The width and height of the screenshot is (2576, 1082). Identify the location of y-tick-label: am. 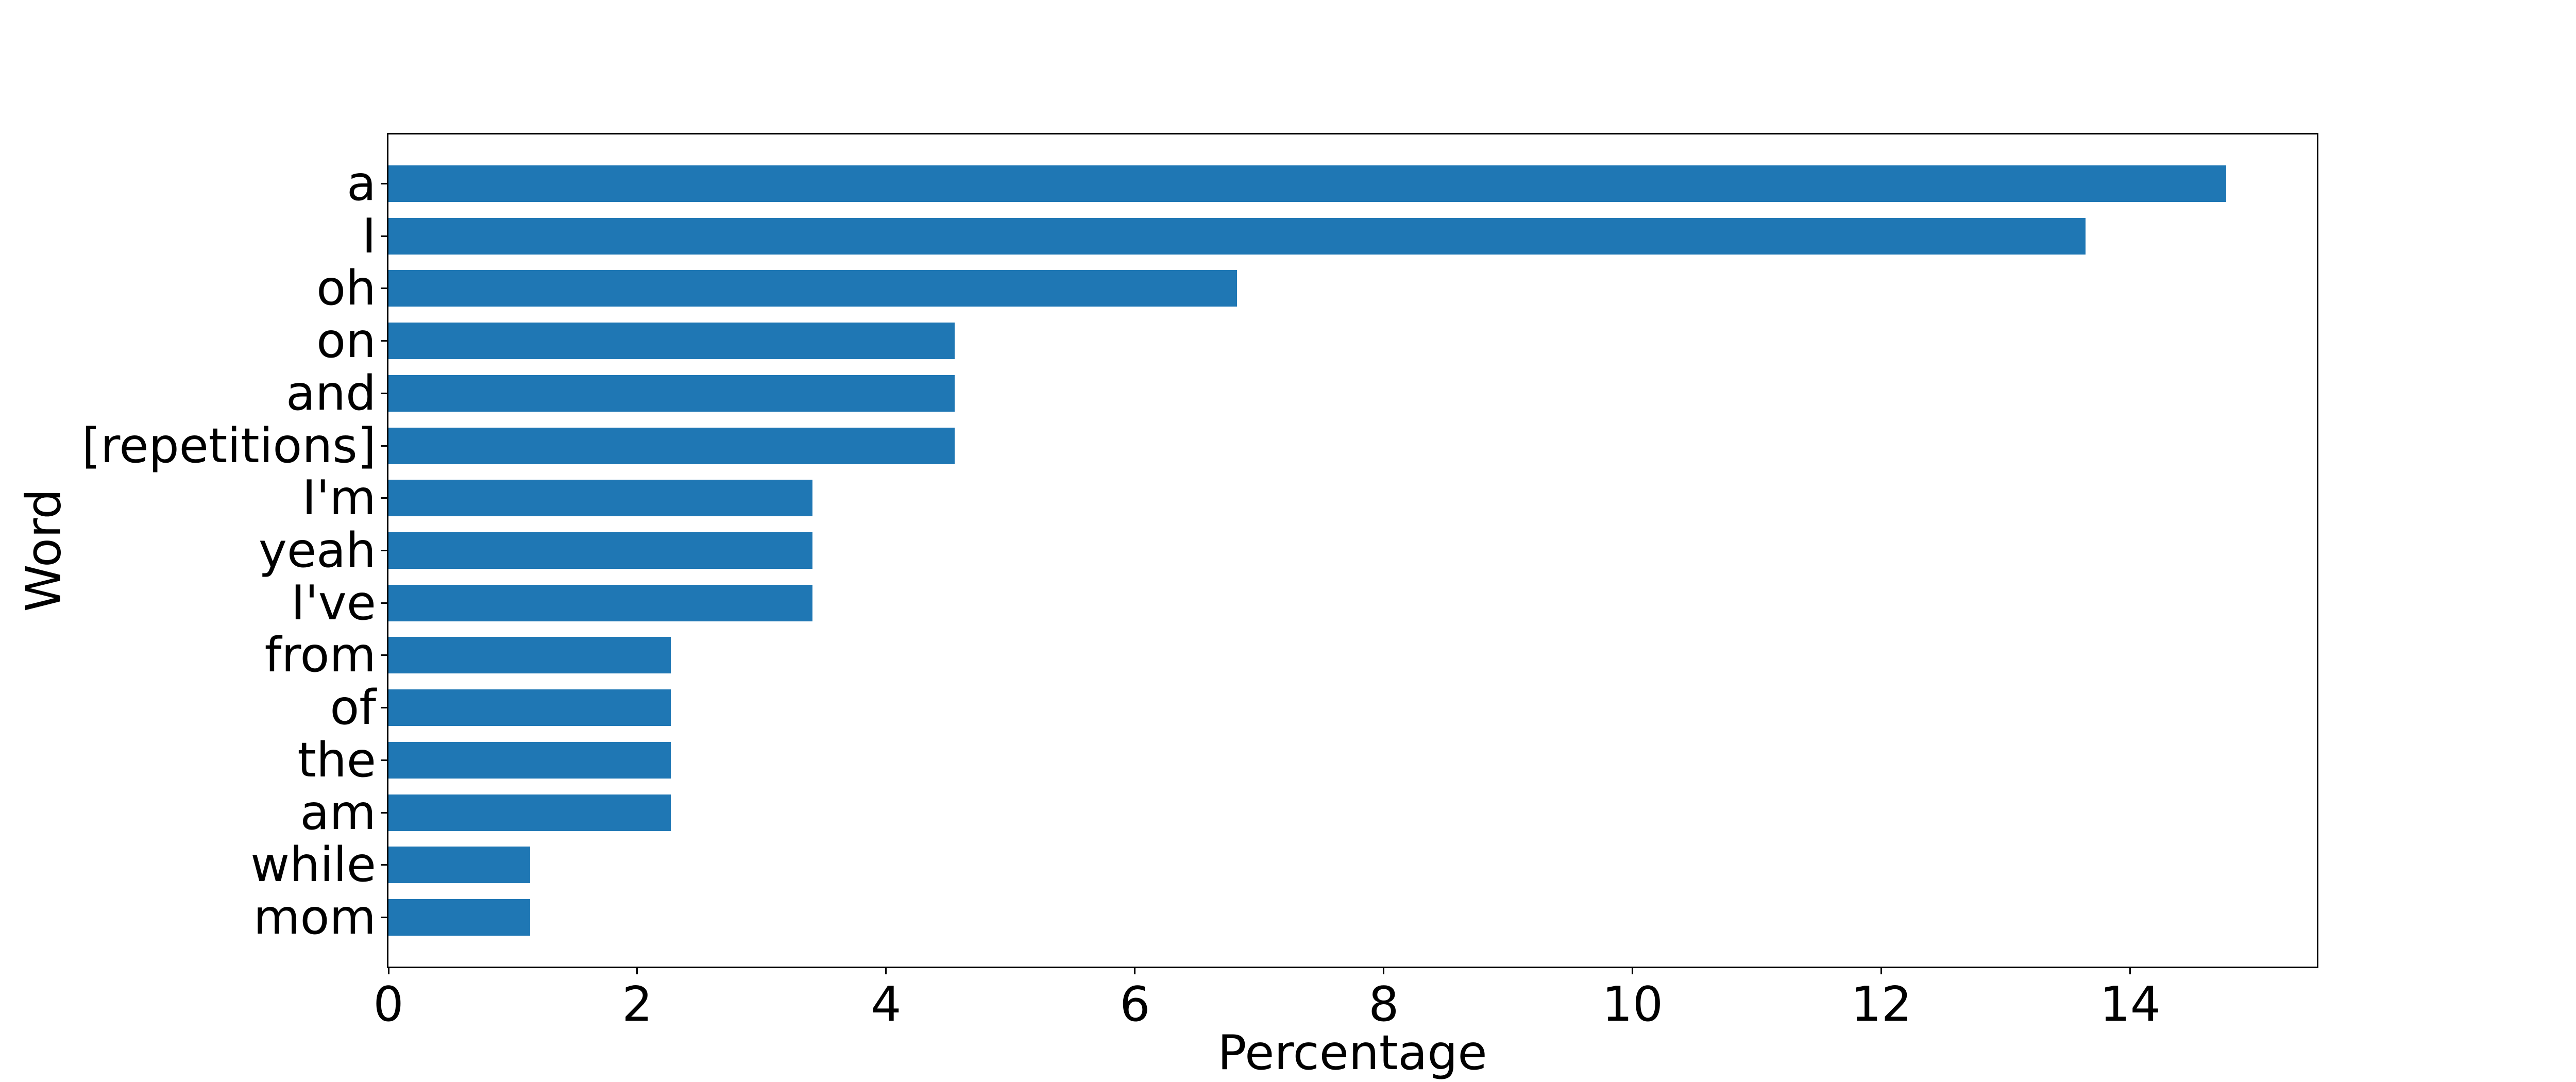
(338, 812).